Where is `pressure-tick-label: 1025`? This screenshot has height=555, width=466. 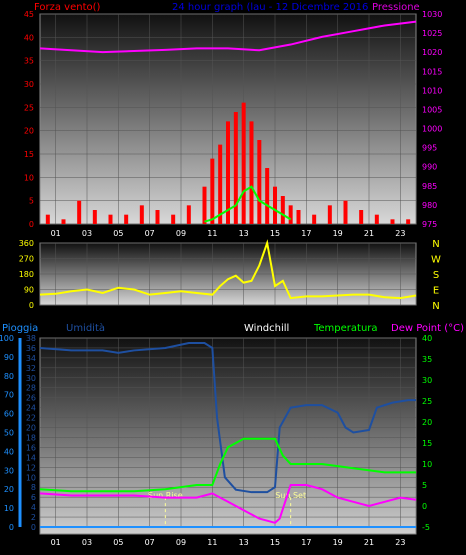
pressure-tick-label: 1025 is located at coordinates (432, 33).